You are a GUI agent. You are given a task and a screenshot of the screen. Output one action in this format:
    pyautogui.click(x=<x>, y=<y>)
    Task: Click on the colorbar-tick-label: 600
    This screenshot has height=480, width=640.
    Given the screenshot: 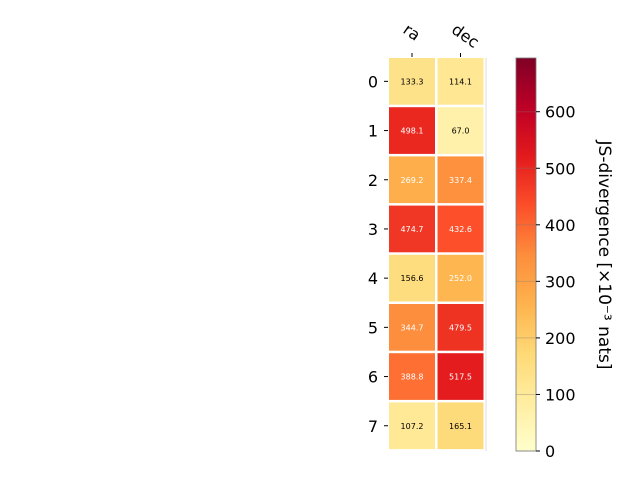 What is the action you would take?
    pyautogui.click(x=560, y=112)
    